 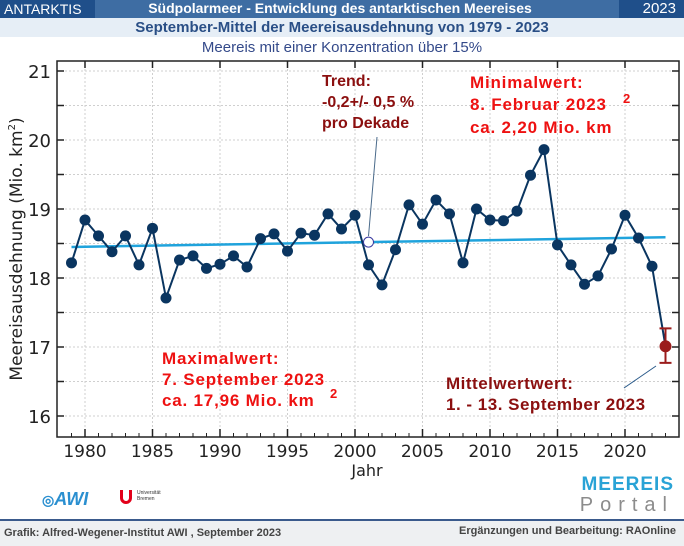 I want to click on region-box, so click(x=47, y=9).